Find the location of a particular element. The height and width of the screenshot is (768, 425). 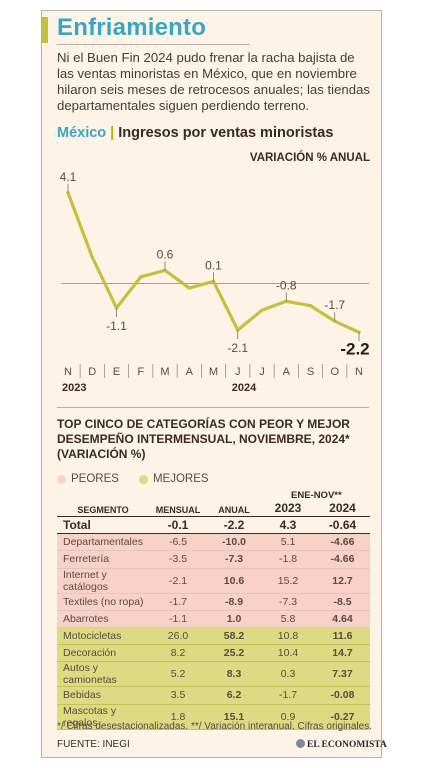

brand-name: EL ECONOMISTA is located at coordinates (347, 745).